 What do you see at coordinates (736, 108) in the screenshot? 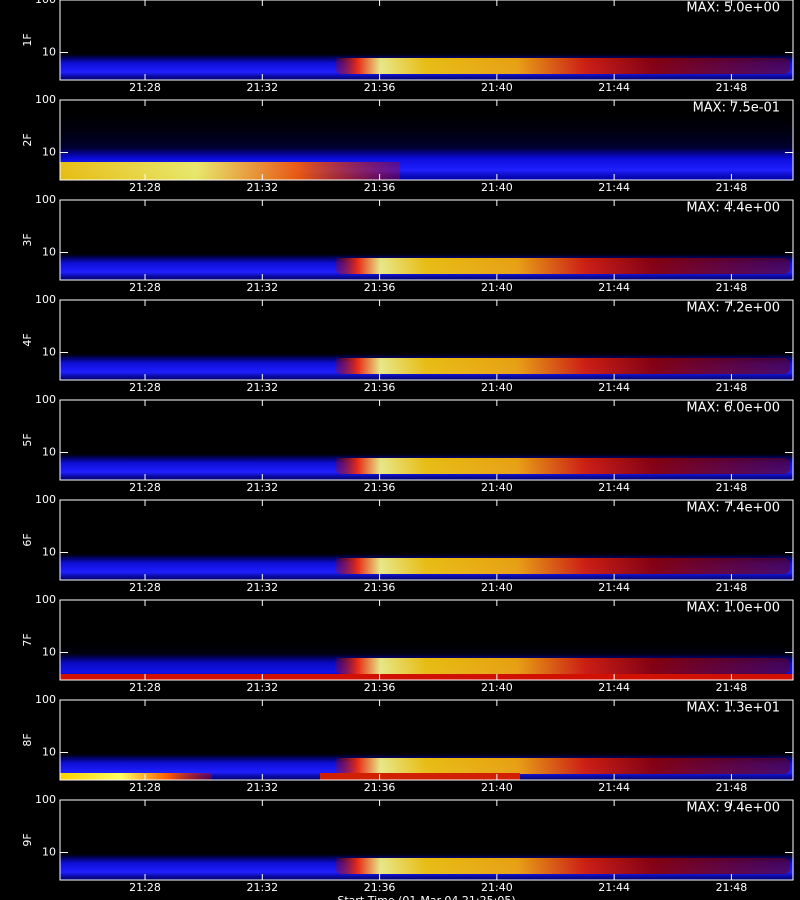
I see `max-annotation: MAX: 7.5e-01` at bounding box center [736, 108].